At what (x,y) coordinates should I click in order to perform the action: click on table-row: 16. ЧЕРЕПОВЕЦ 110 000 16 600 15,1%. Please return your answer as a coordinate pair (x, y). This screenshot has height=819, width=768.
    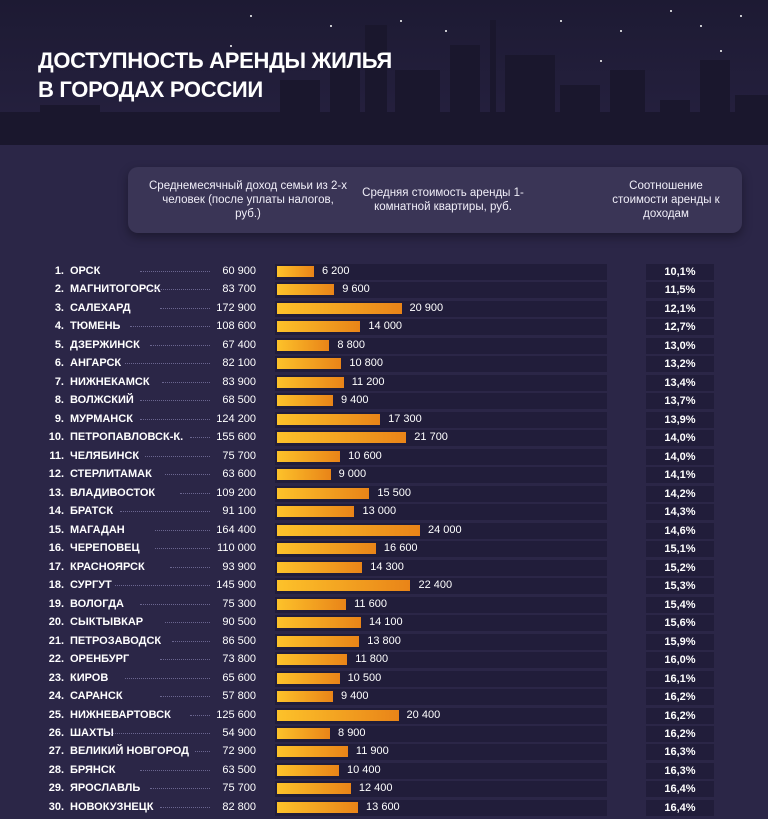
    Looking at the image, I should click on (384, 549).